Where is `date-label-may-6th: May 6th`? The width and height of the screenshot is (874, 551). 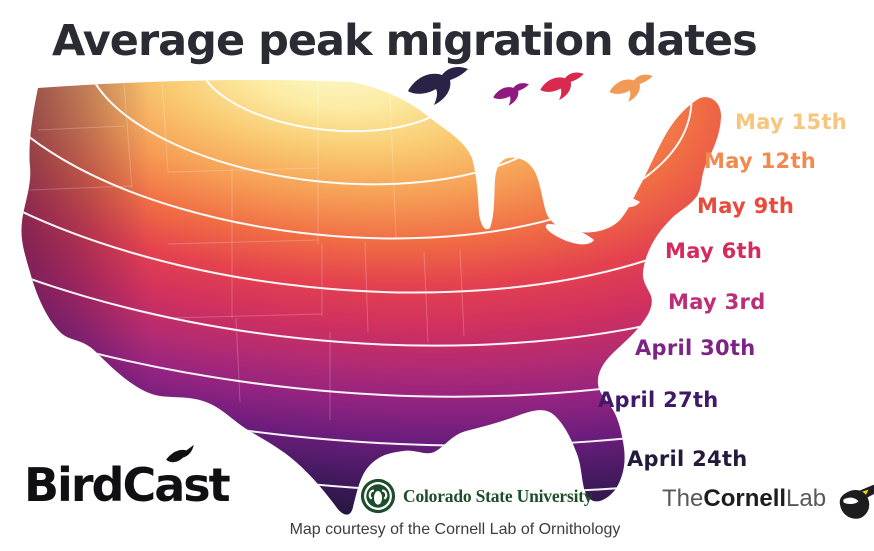
date-label-may-6th: May 6th is located at coordinates (714, 251).